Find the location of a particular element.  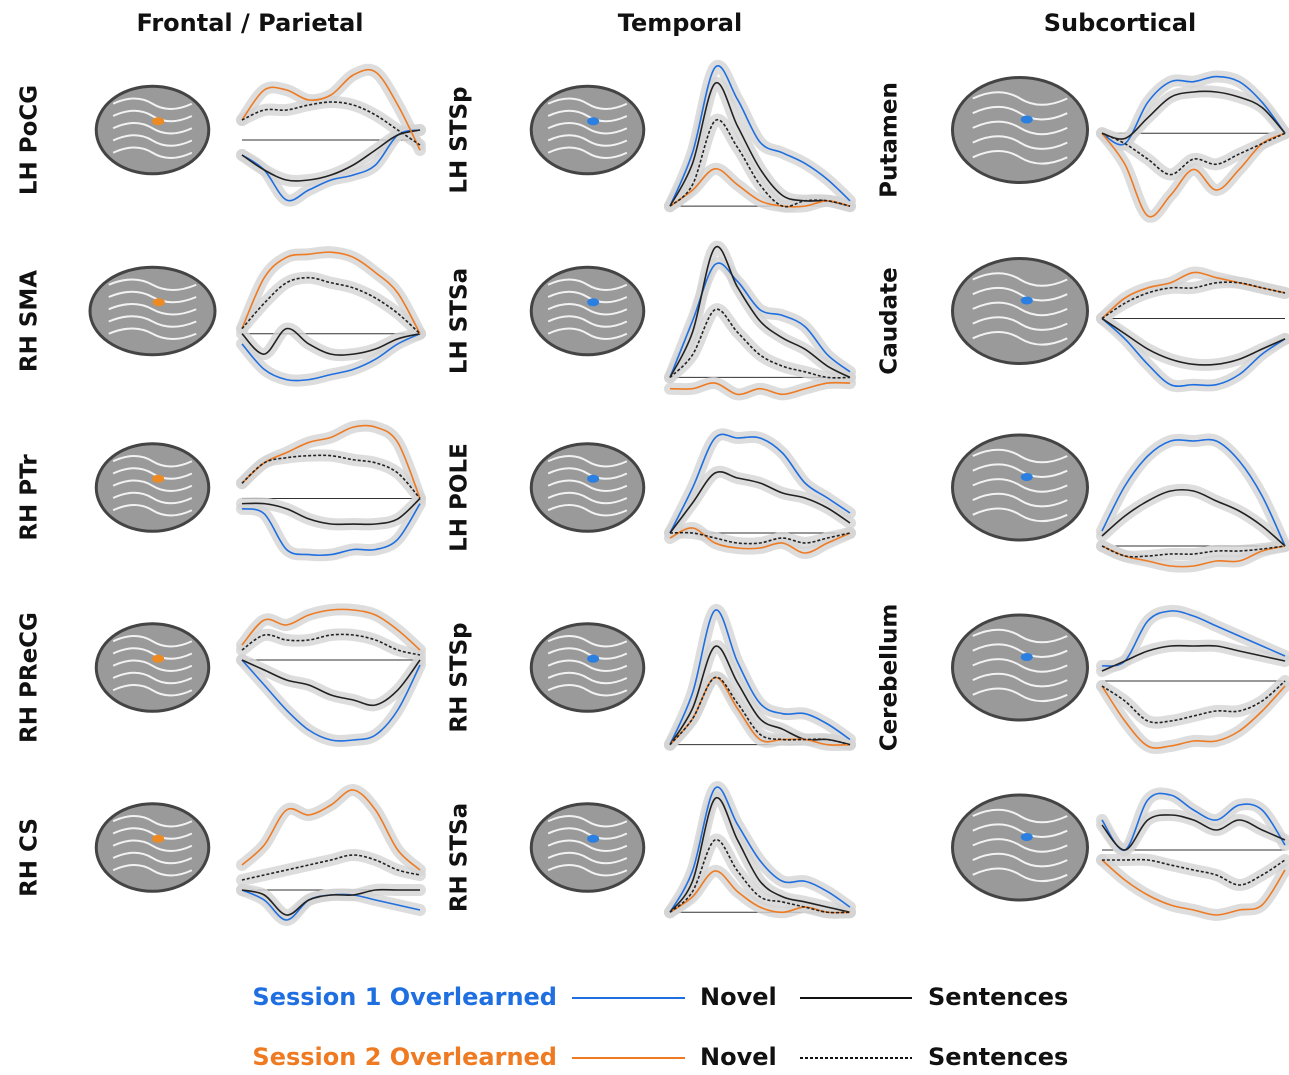

panel-label: LH PoCG is located at coordinates (30, 140).